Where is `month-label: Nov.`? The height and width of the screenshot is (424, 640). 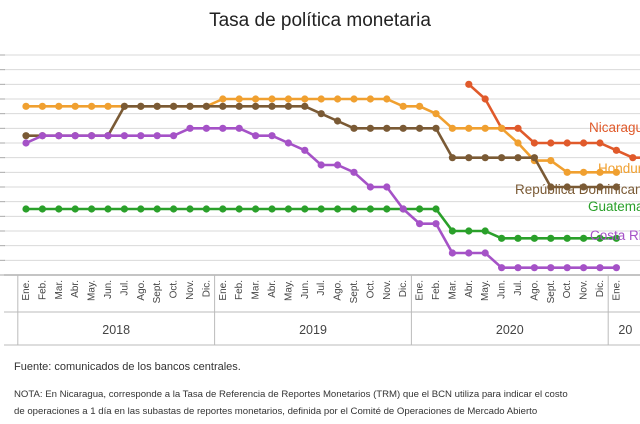
month-label: Nov. is located at coordinates (190, 290).